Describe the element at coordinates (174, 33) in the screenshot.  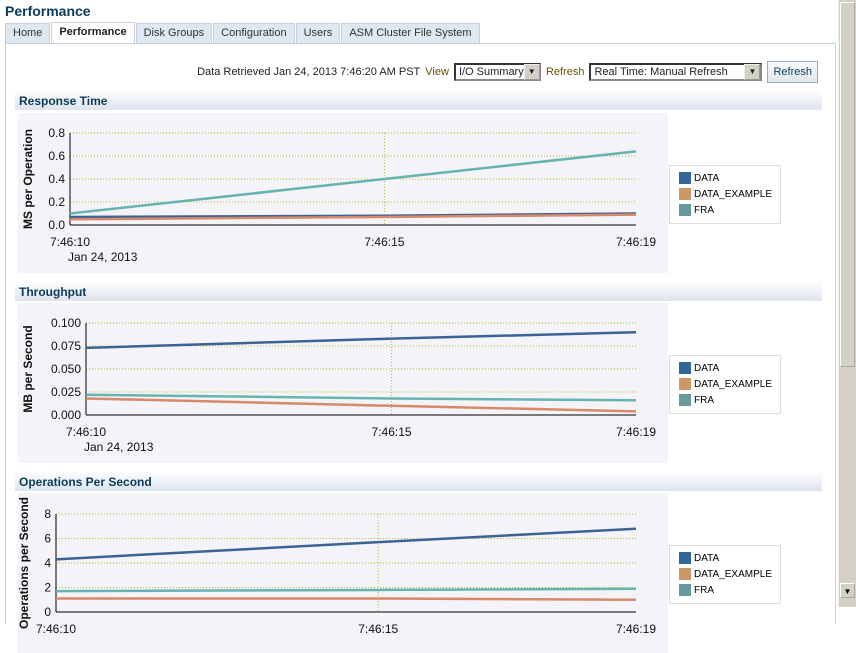
I see `tab-disk-groups: Disk Groups` at that location.